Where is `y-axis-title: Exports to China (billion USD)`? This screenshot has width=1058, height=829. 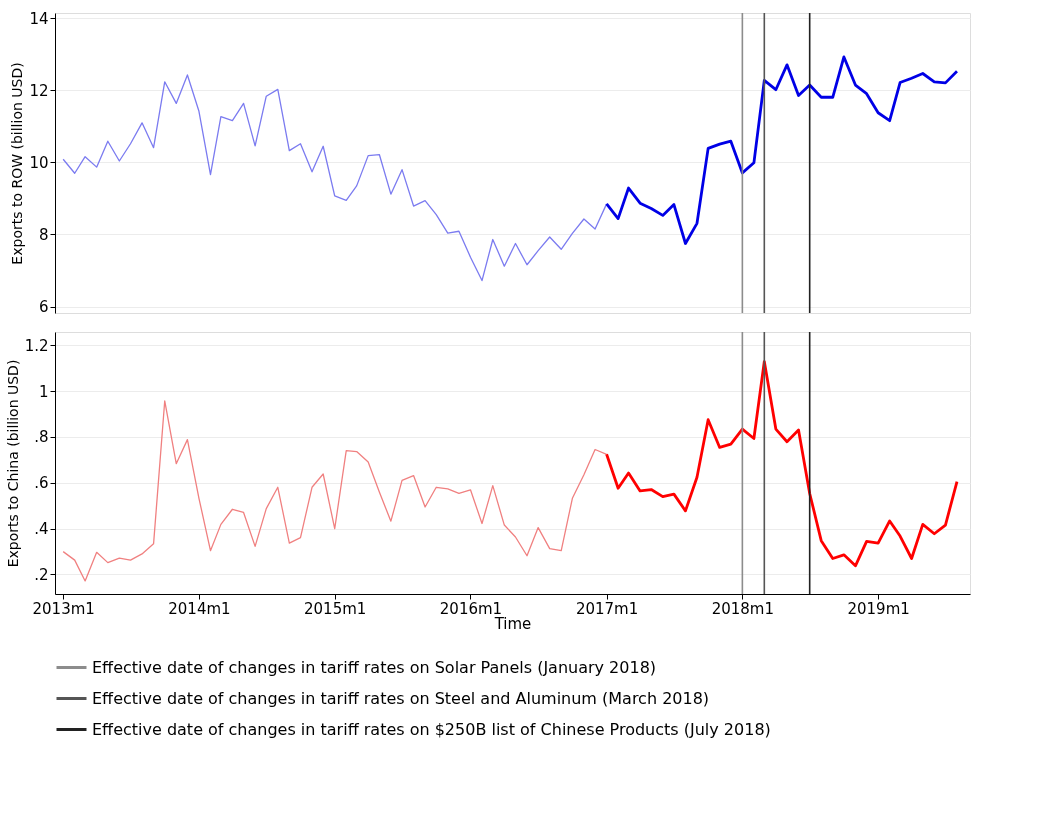
y-axis-title: Exports to China (billion USD) is located at coordinates (12, 463).